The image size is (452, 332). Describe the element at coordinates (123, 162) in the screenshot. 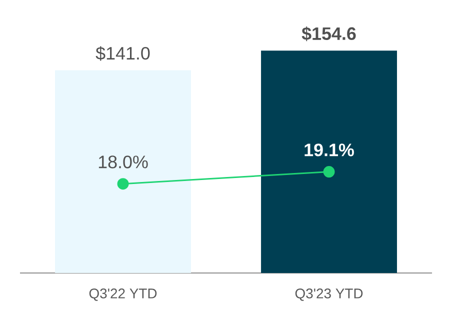

I see `data-label: 18.0%` at that location.